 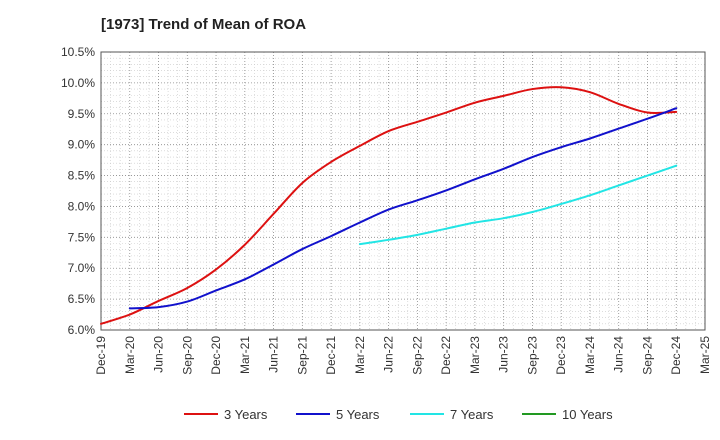 What do you see at coordinates (82, 145) in the screenshot?
I see `y-tick-label: 9.0%` at bounding box center [82, 145].